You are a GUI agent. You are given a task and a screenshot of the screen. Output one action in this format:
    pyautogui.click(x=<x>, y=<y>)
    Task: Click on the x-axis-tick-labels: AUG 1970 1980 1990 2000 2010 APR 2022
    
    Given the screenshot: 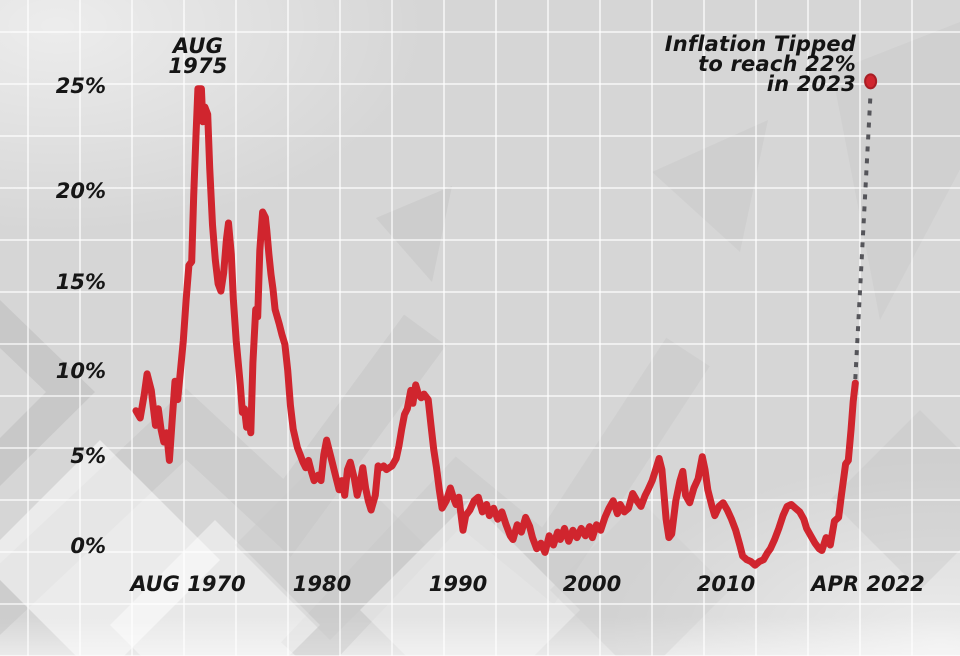 What is the action you would take?
    pyautogui.click(x=526, y=584)
    